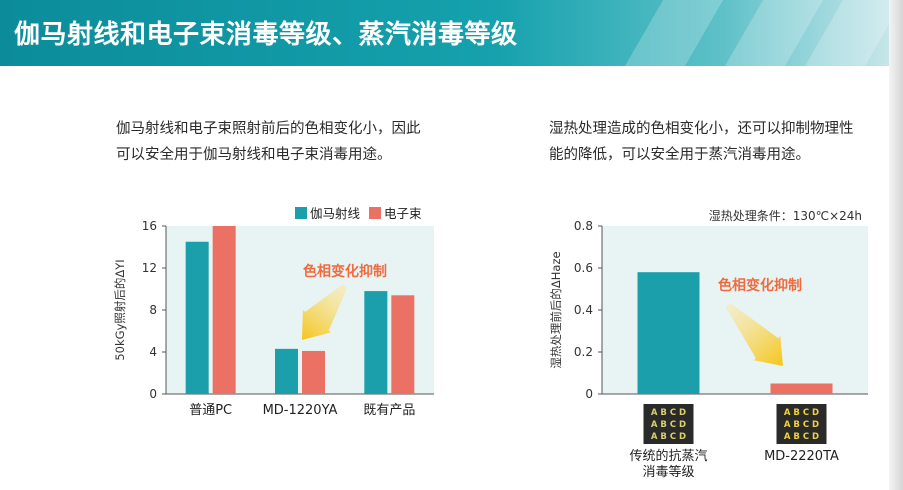  Describe the element at coordinates (668, 472) in the screenshot. I see `chart2-category-label: 消毒等级` at that location.